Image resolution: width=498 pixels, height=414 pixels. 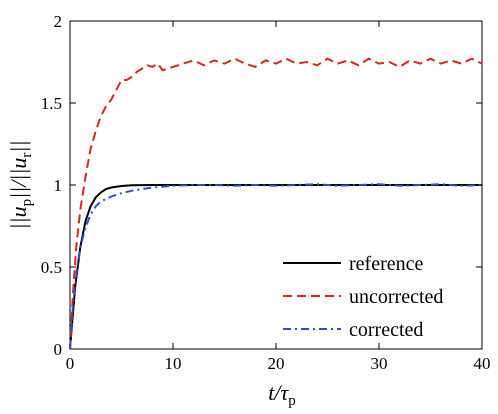 I want to click on svg-text: ||up||/||ur||, so click(x=20, y=184).